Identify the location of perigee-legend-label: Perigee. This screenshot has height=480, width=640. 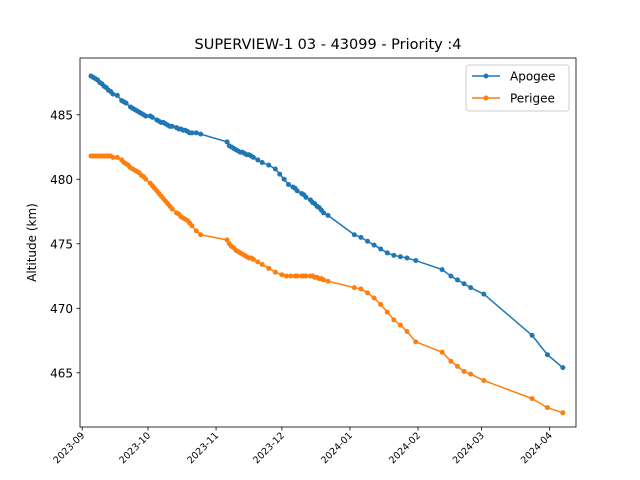
(532, 99).